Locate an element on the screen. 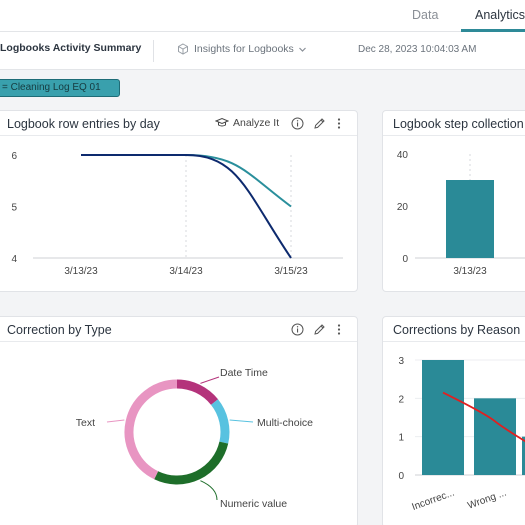 The image size is (525, 525). insights-label: Insights for Logbooks is located at coordinates (244, 49).